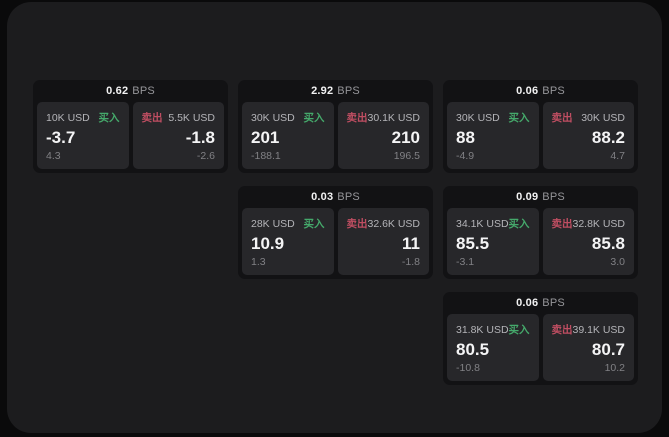 Image resolution: width=669 pixels, height=437 pixels. Describe the element at coordinates (617, 156) in the screenshot. I see `sell-sub-value: 4.7` at that location.